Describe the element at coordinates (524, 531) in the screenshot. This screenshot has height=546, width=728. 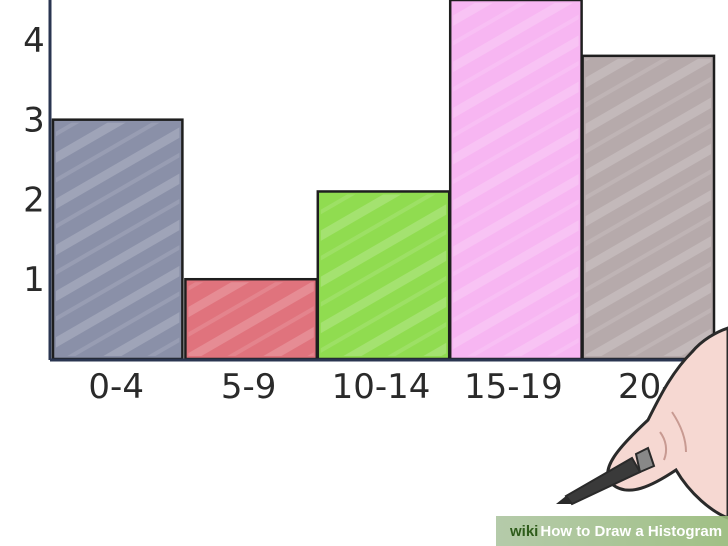
I see `watermark-brand: wiki` at that location.